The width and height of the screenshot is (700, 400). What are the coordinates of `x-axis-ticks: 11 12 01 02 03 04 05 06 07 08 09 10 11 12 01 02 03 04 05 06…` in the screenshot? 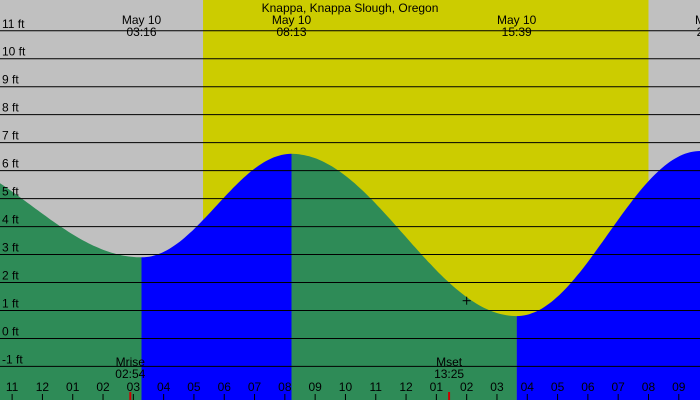 It's located at (346, 390).